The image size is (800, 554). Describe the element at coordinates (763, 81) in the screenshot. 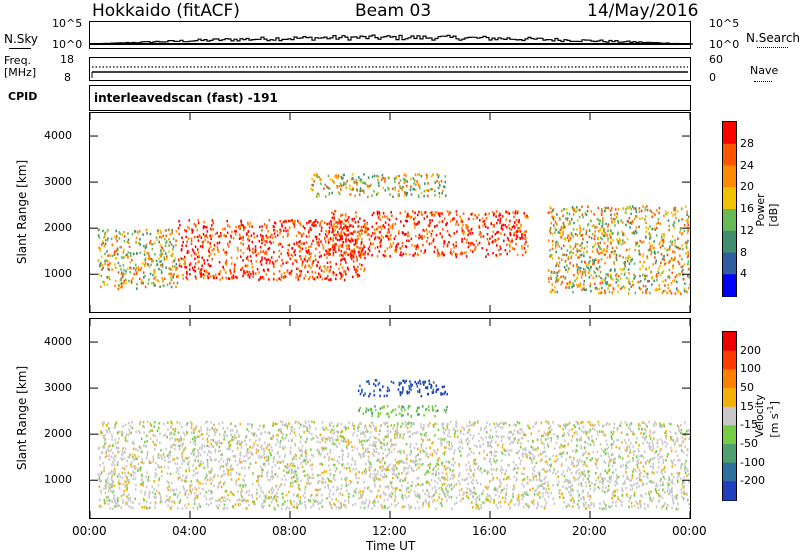

I see `nave-legend-line` at that location.